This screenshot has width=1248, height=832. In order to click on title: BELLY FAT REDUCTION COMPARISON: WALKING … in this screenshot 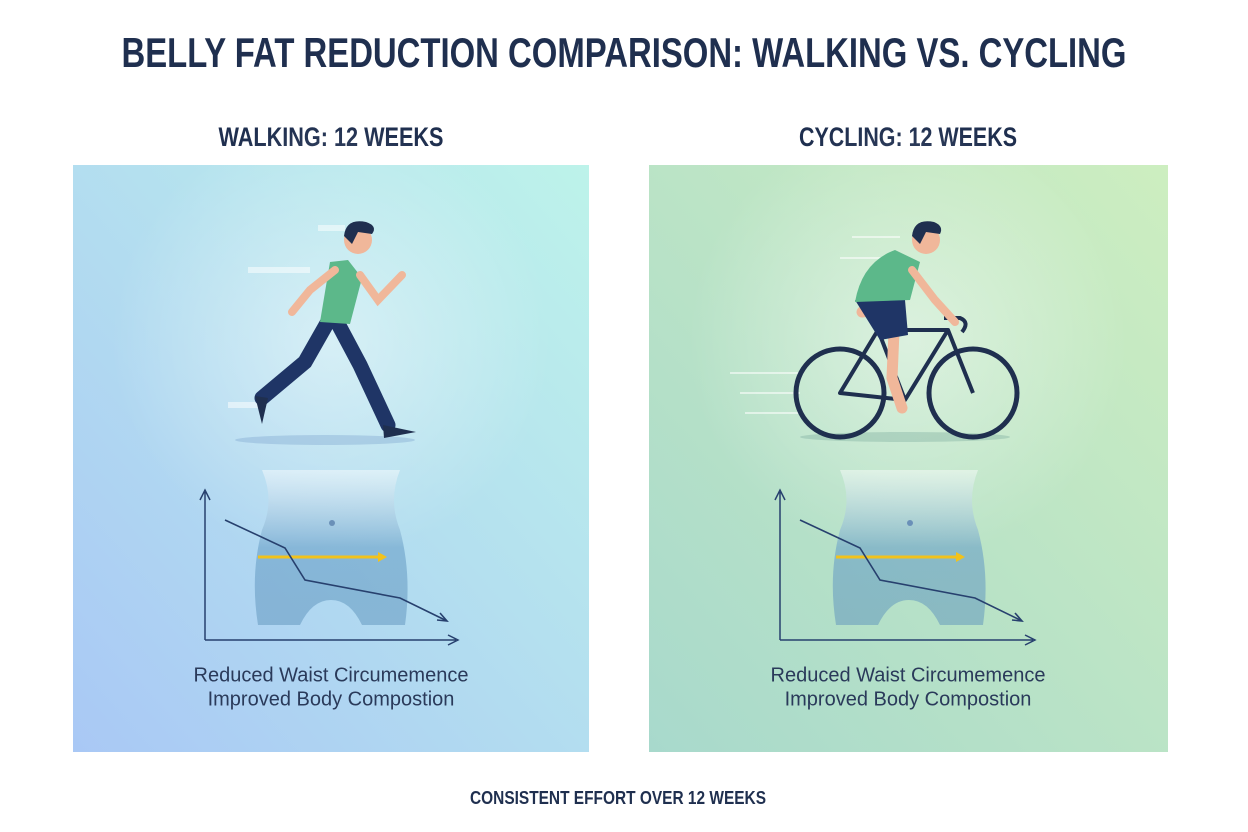, I will do `click(624, 52)`.